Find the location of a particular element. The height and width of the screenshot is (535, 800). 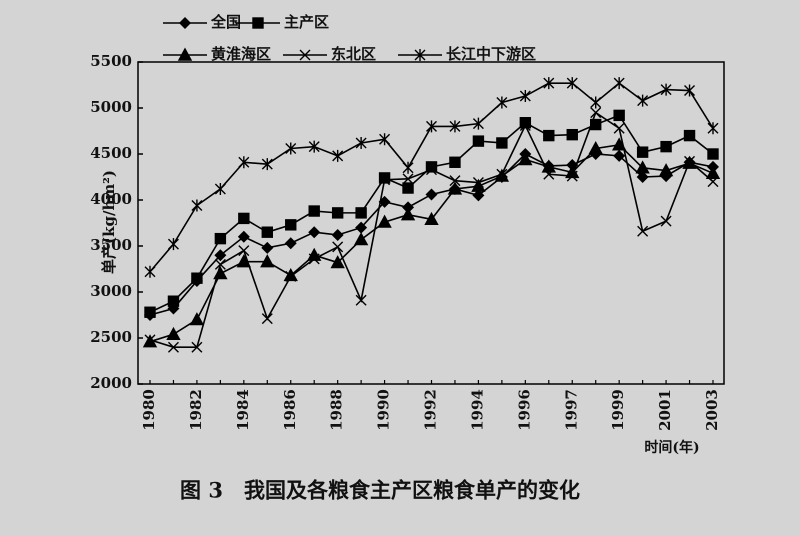

legend-label: 长江中下游区 is located at coordinates (491, 54).